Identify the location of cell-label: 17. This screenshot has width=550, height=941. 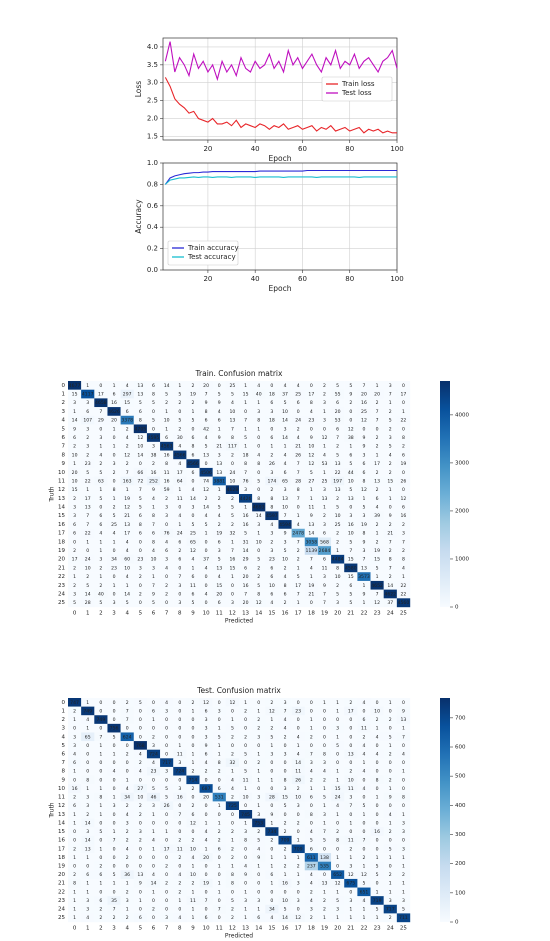
(75, 560).